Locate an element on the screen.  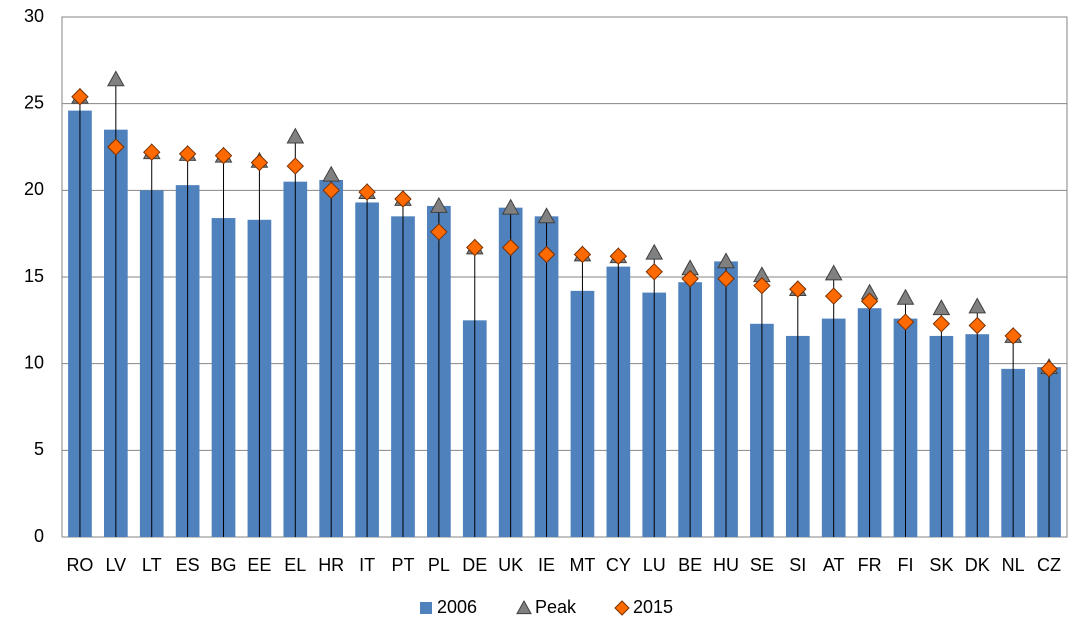
x-tick-label: LV is located at coordinates (115, 565).